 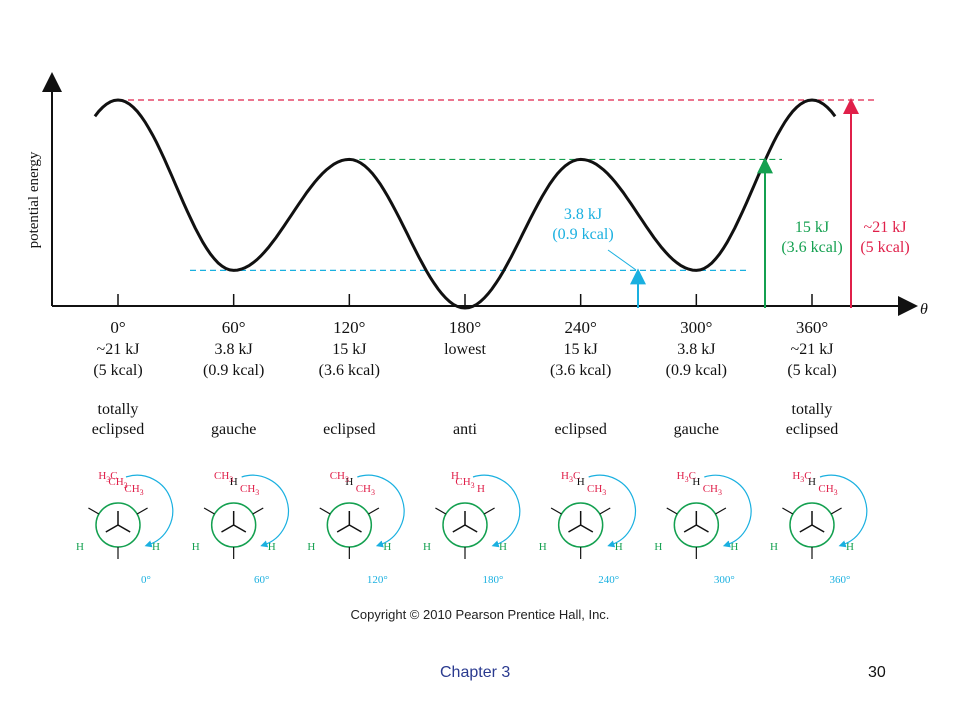 What do you see at coordinates (493, 580) in the screenshot?
I see `rotation-angle-label: 180°` at bounding box center [493, 580].